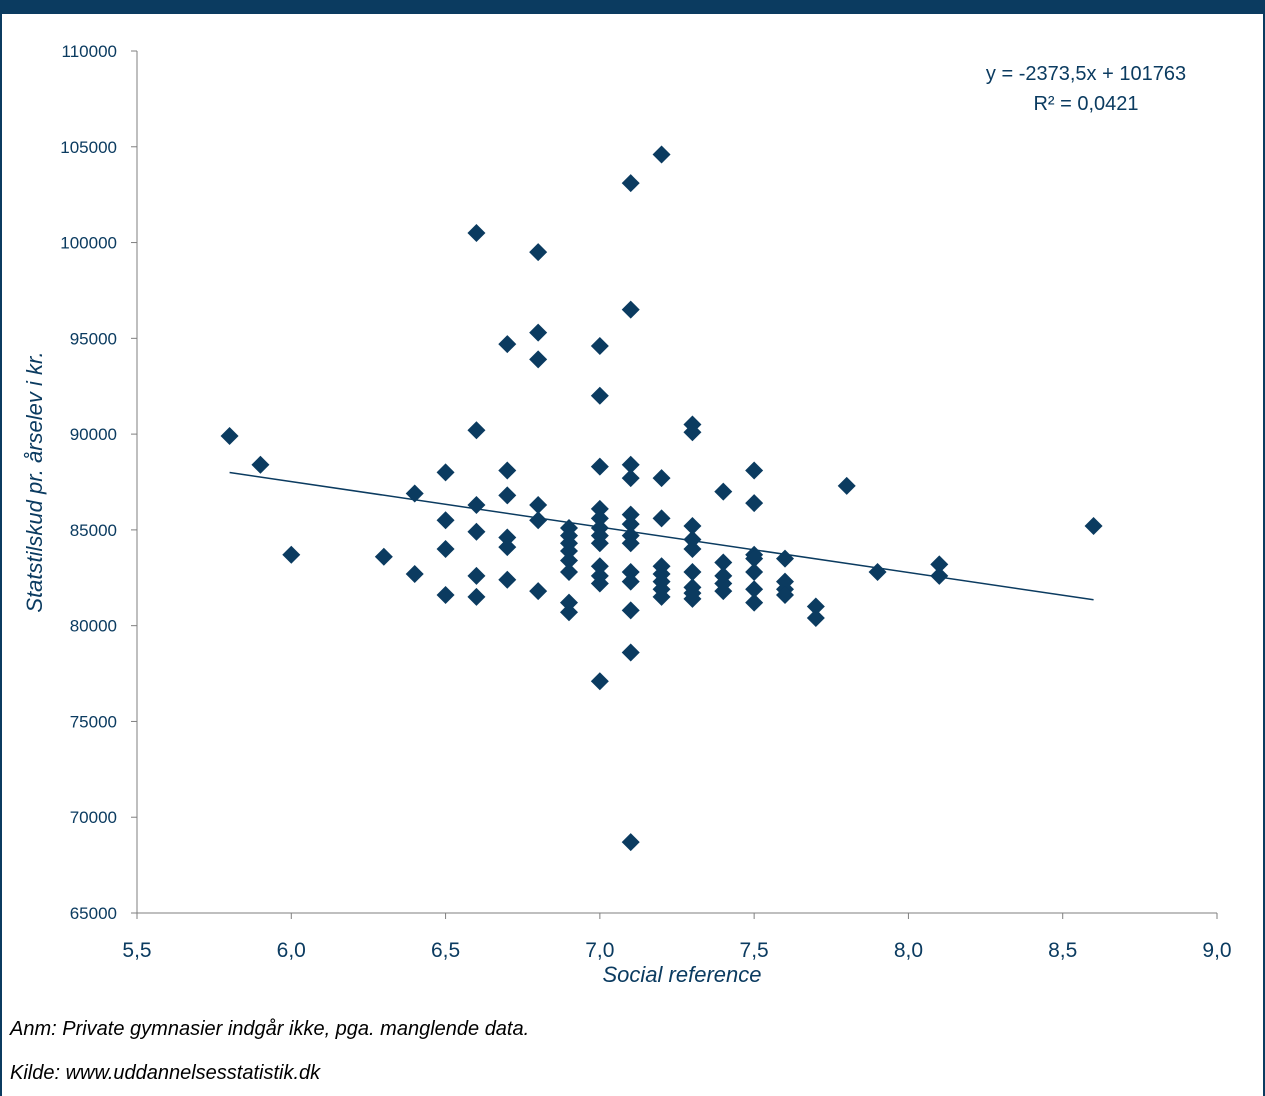 The image size is (1265, 1096). Describe the element at coordinates (93, 817) in the screenshot. I see `y-tick-label: 70000` at that location.